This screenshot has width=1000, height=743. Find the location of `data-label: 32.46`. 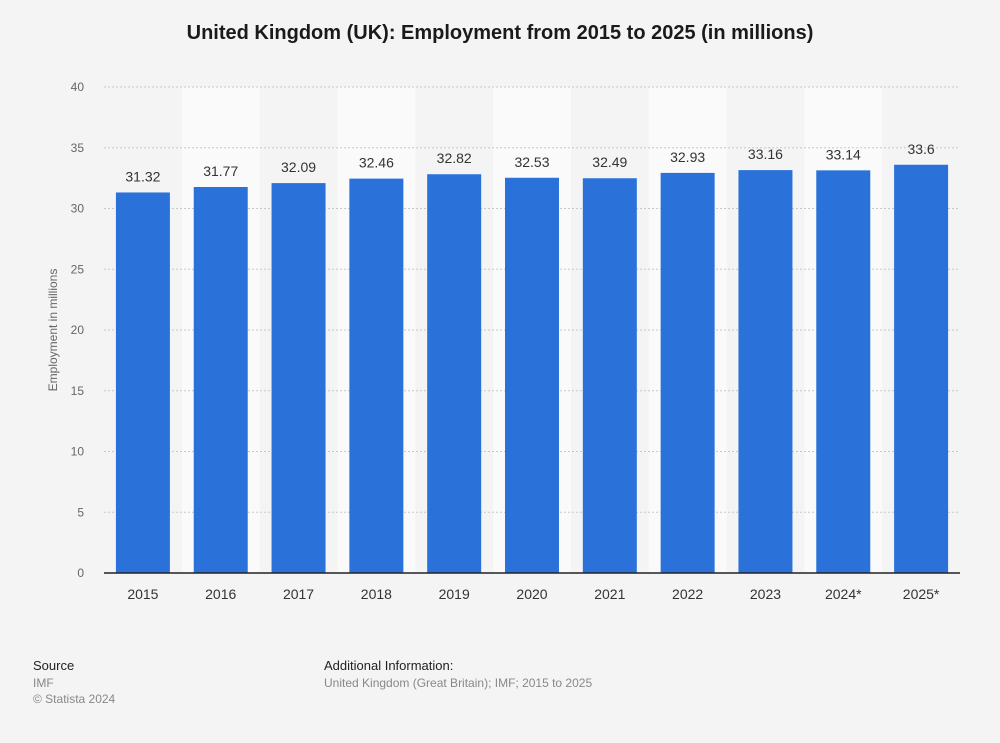

data-label: 32.46 is located at coordinates (376, 163).